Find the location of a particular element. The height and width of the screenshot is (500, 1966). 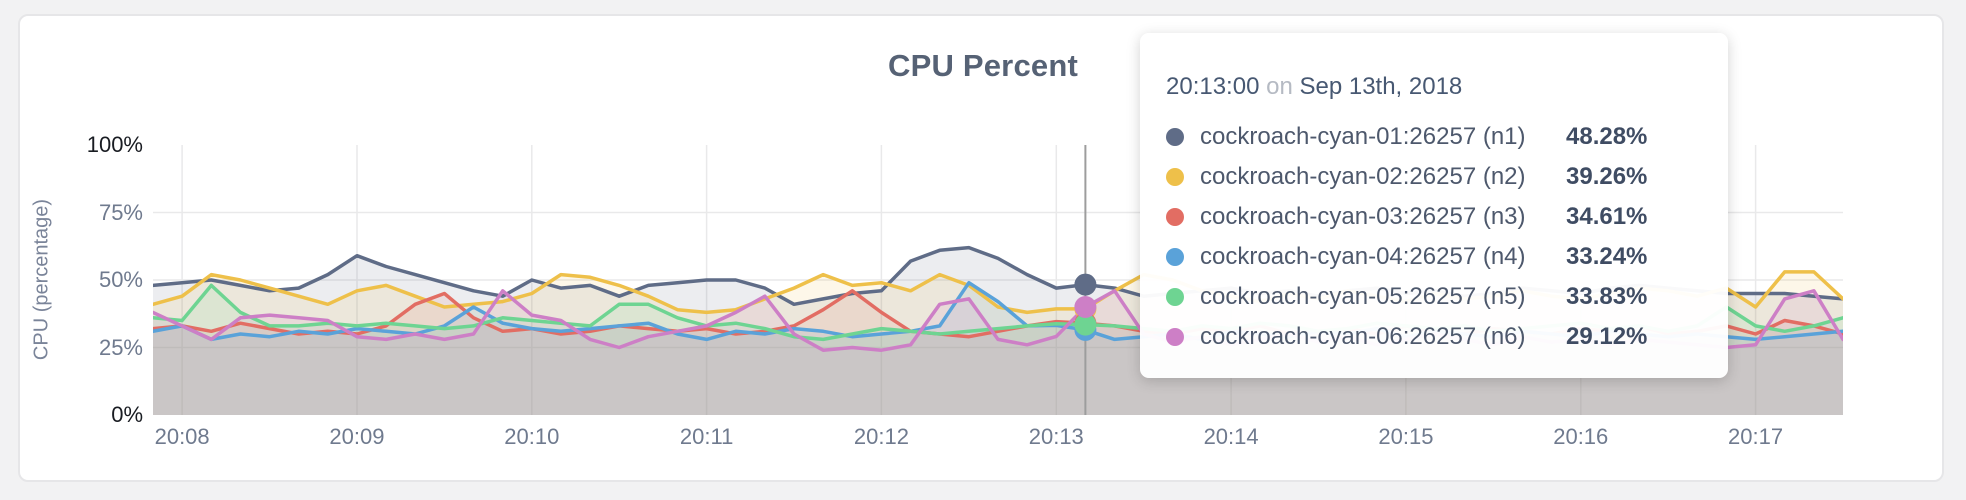

tooltip-row: cockroach-cyan-02:26257 (n2) 39.26% is located at coordinates (1434, 177).